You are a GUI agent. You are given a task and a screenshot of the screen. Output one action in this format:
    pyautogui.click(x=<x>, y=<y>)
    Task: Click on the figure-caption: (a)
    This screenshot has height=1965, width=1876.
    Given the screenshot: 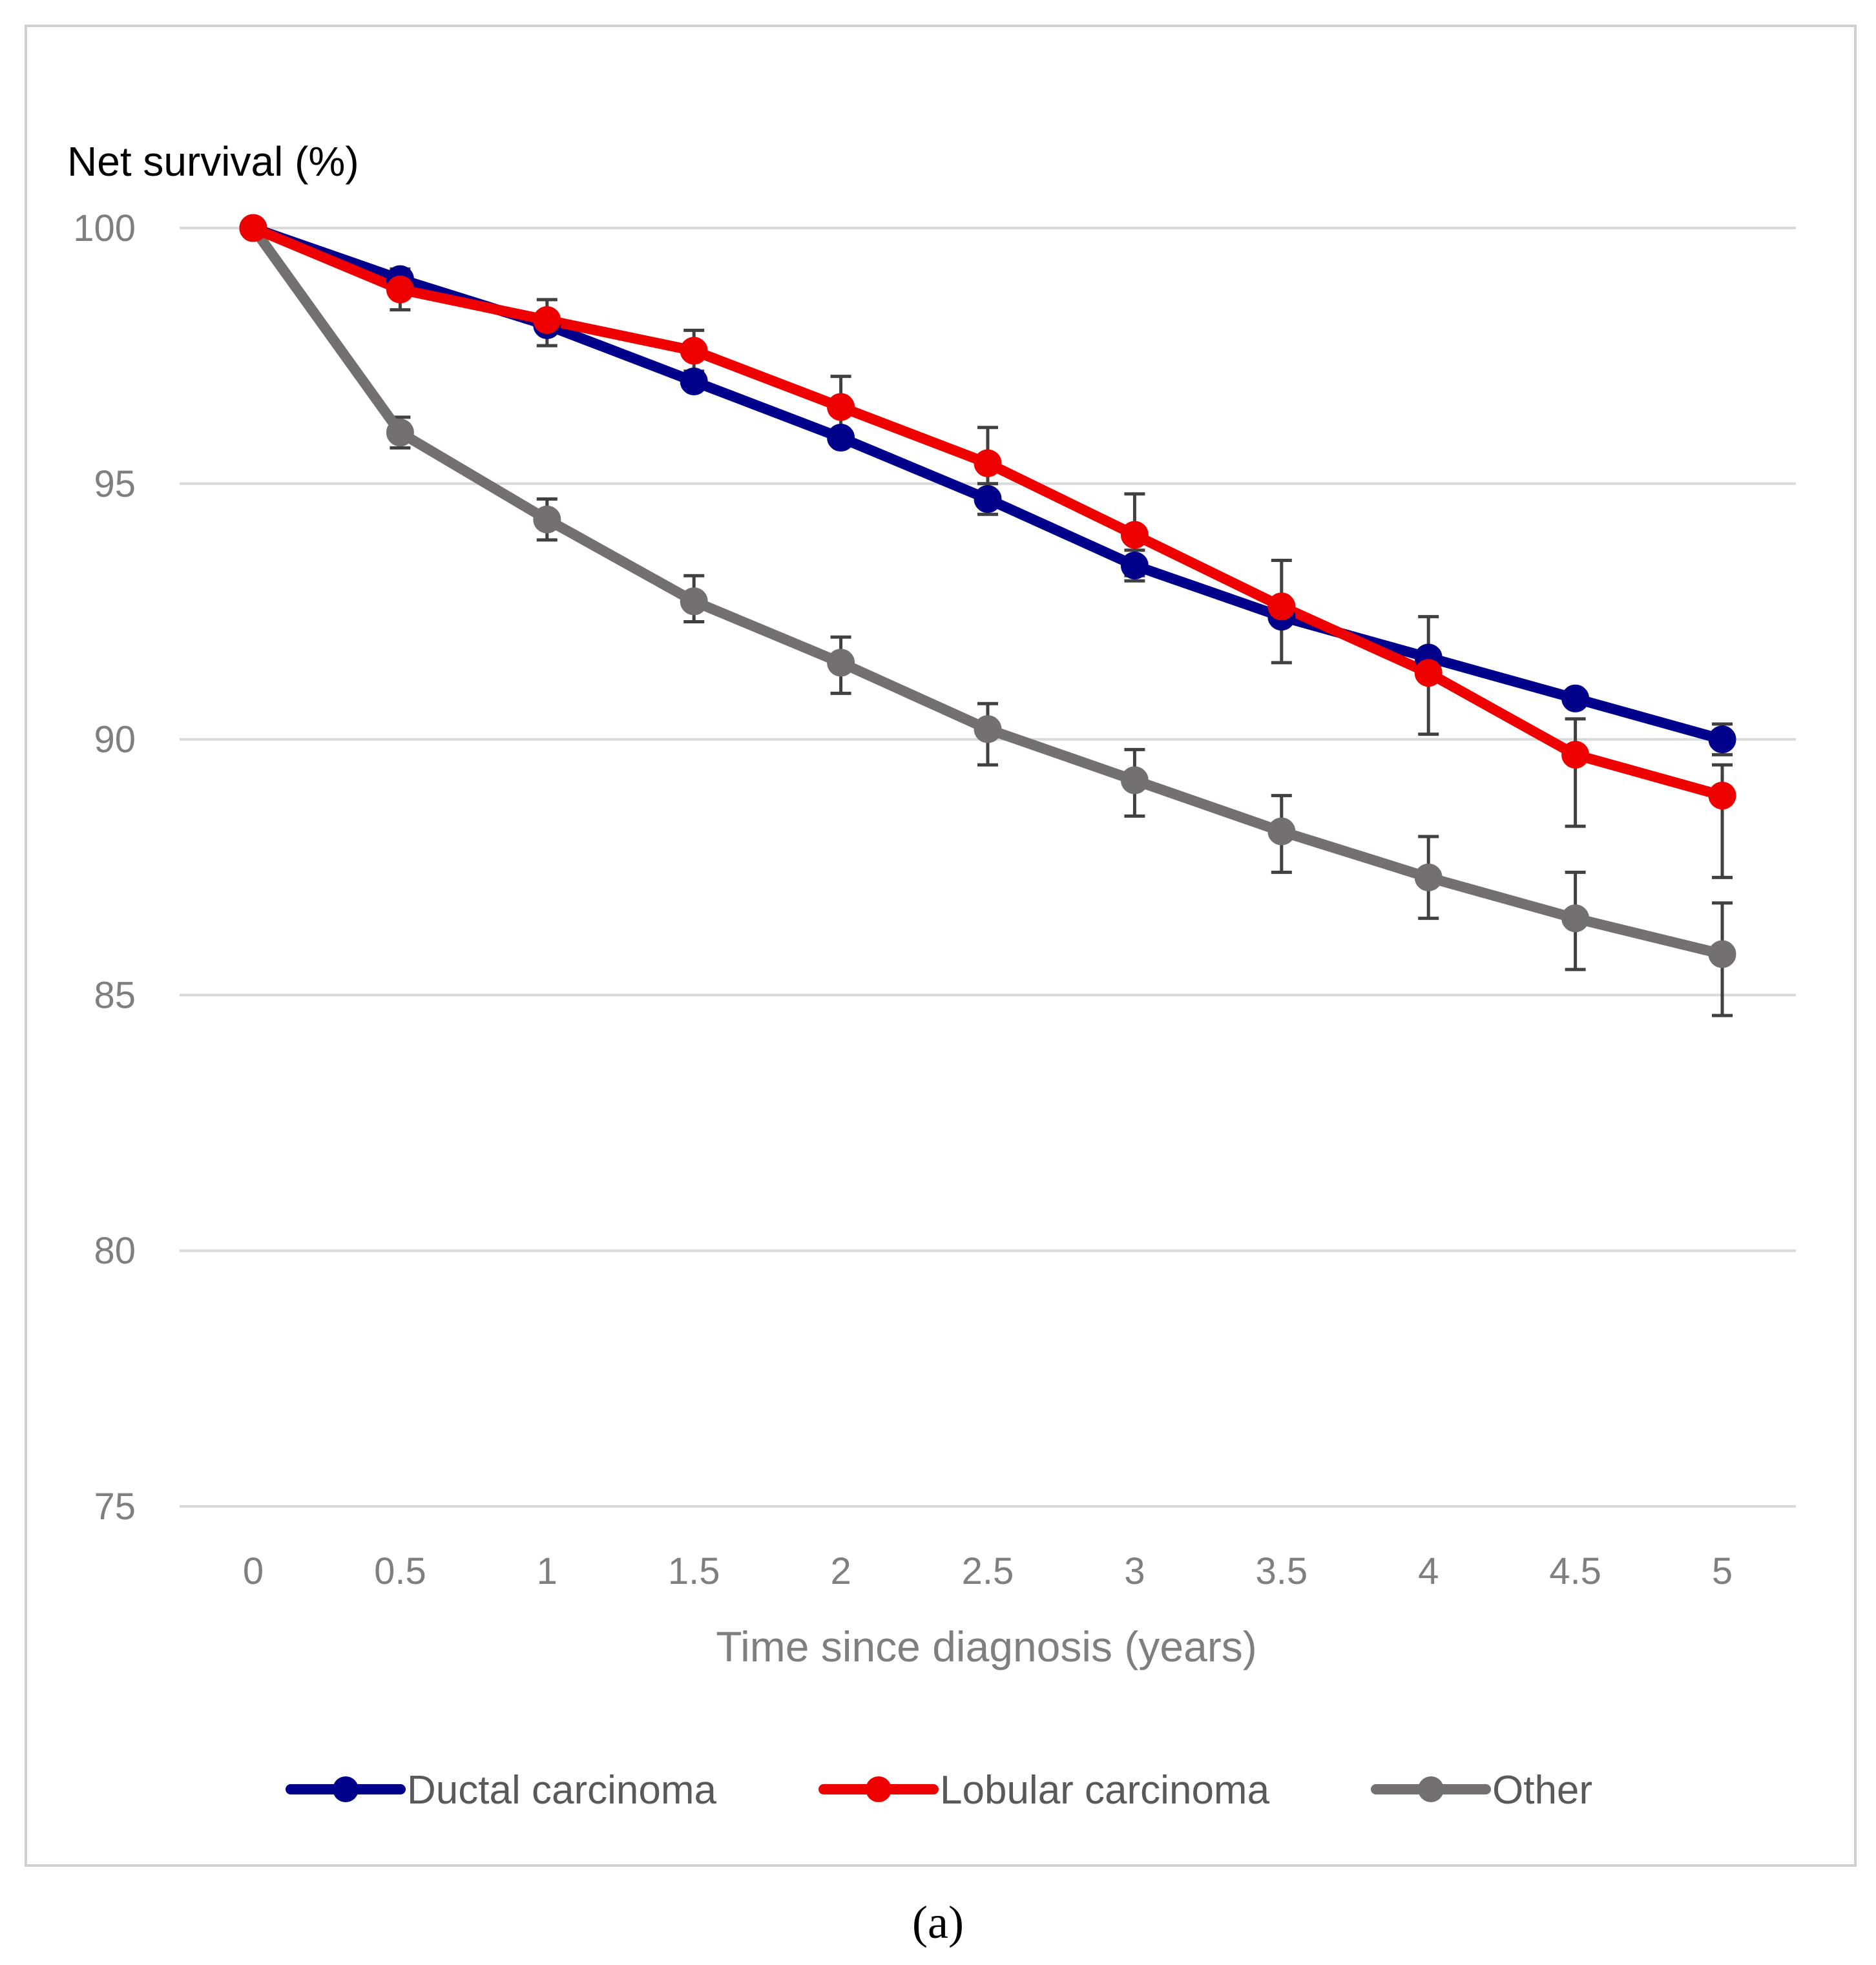 What is the action you would take?
    pyautogui.click(x=938, y=1922)
    